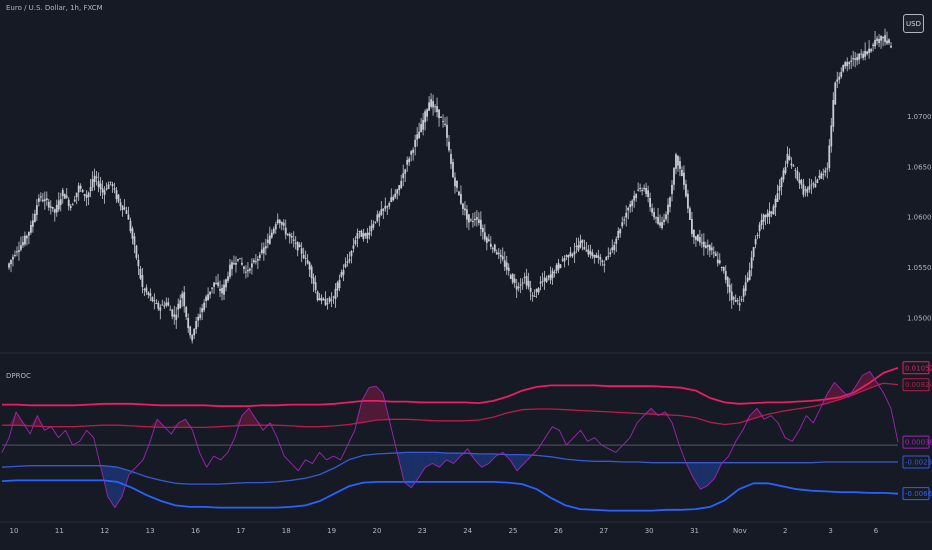  I want to click on time-tick-label: 11, so click(59, 531).